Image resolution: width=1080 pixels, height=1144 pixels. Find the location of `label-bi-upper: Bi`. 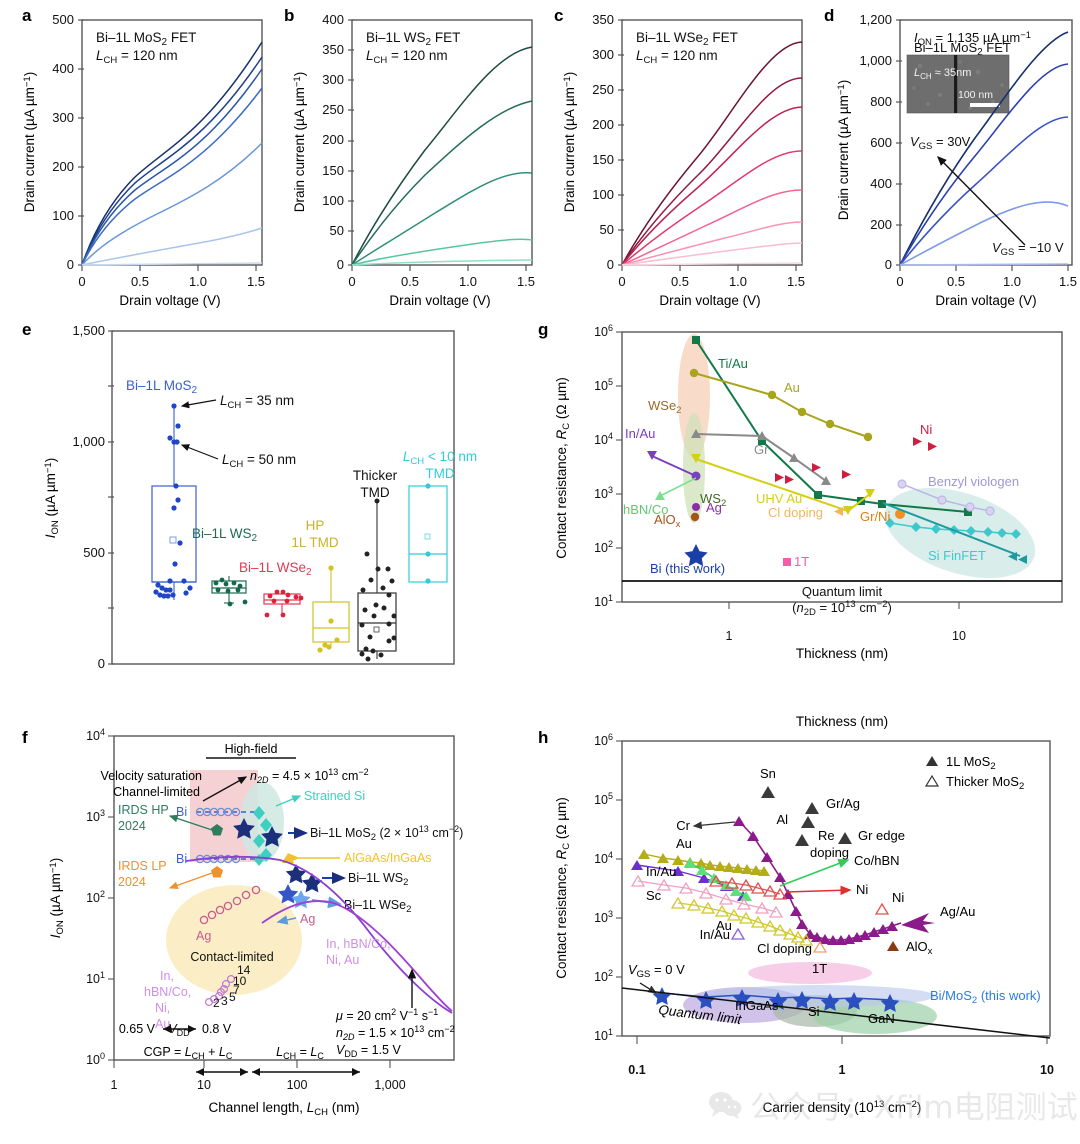

label-bi-upper: Bi is located at coordinates (181, 812).